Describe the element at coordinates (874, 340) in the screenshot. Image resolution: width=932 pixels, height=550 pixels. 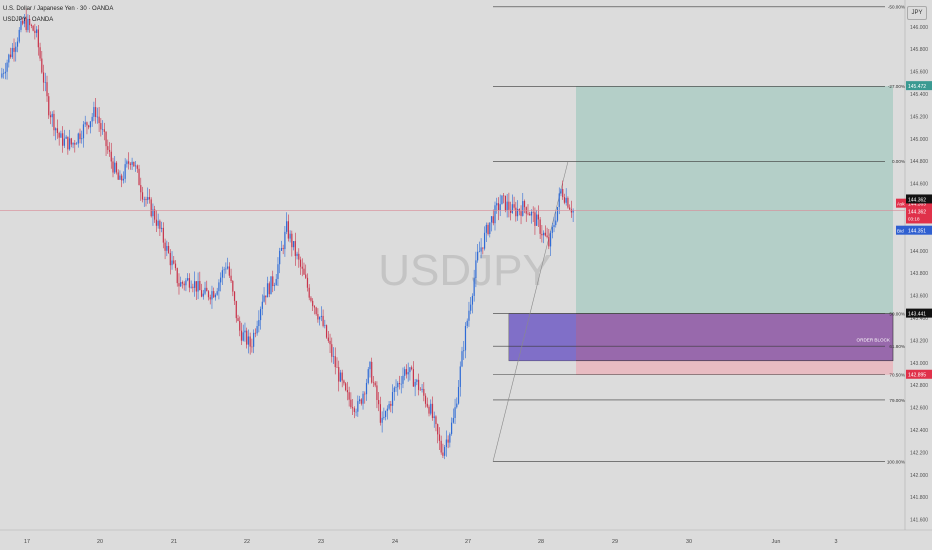
I see `order-block-label: ORDER BLOCK` at that location.